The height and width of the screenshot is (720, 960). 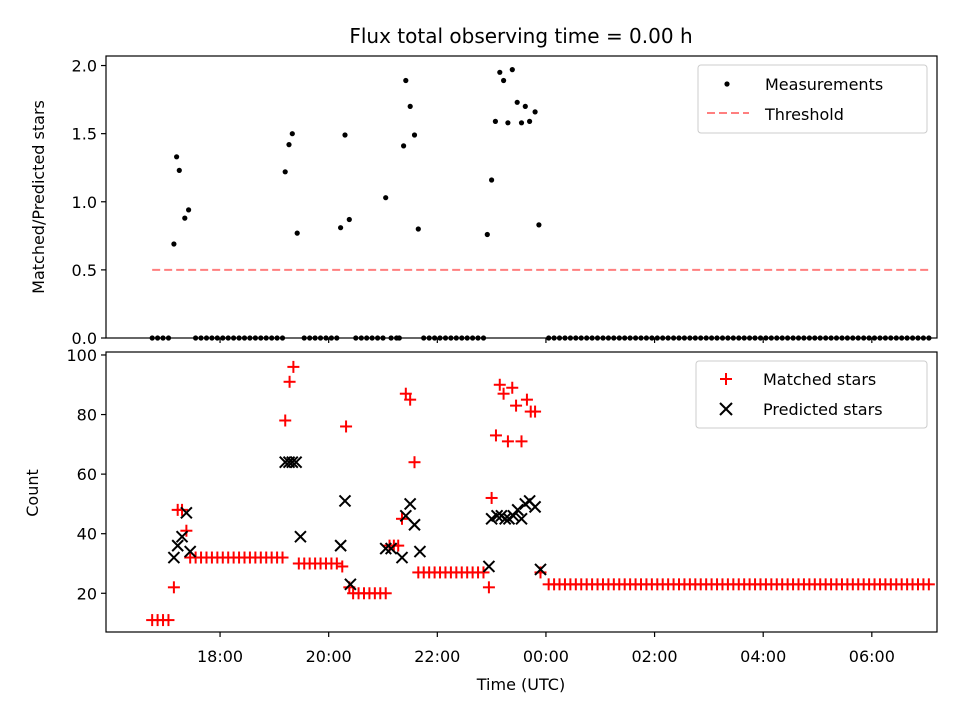 I want to click on top-y-tick-label: 0.0, so click(x=84, y=338).